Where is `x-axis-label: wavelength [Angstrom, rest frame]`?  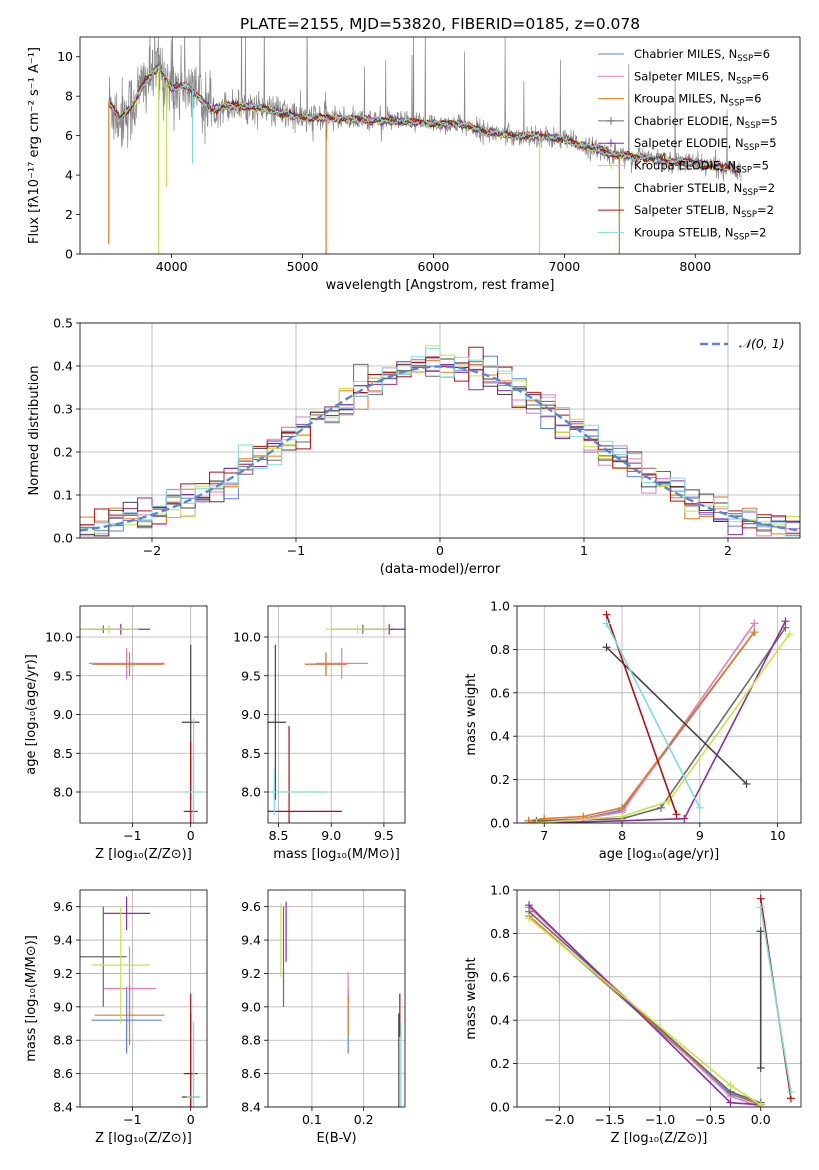
x-axis-label: wavelength [Angstrom, rest frame] is located at coordinates (440, 285).